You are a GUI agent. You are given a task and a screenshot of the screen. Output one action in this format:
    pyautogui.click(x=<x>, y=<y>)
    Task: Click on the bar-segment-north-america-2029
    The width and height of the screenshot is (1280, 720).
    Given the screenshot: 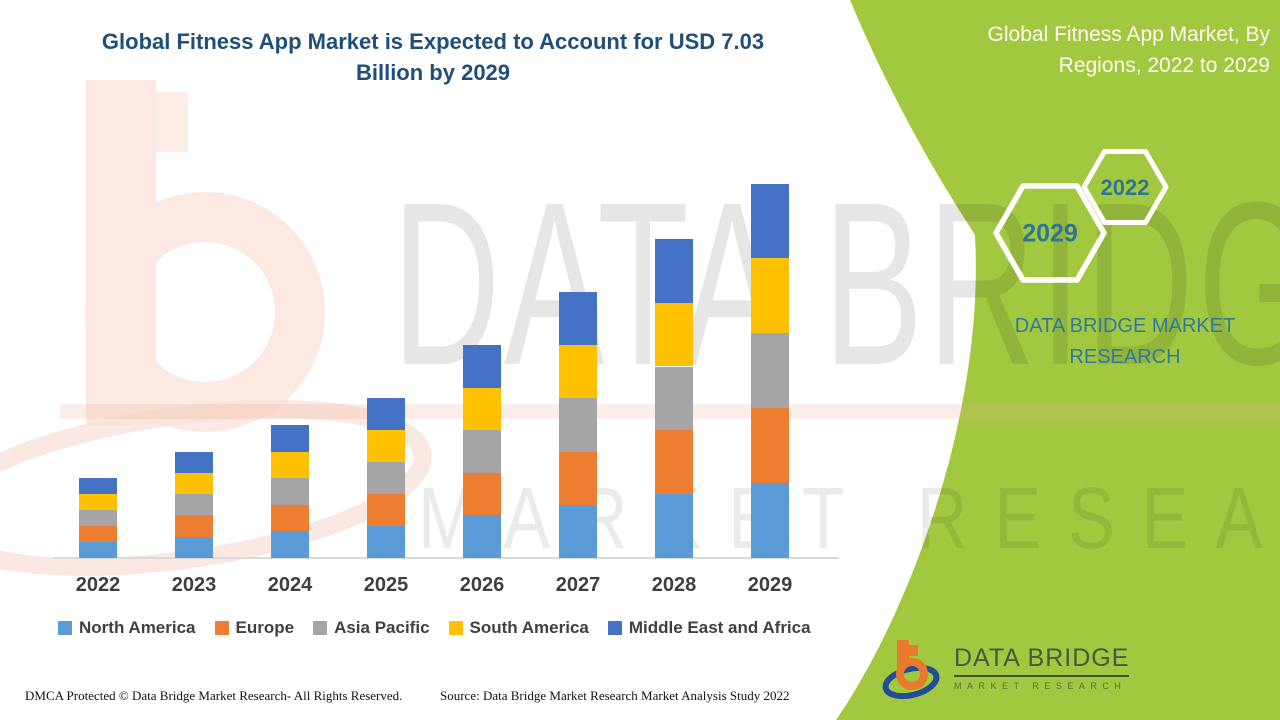 What is the action you would take?
    pyautogui.click(x=770, y=520)
    